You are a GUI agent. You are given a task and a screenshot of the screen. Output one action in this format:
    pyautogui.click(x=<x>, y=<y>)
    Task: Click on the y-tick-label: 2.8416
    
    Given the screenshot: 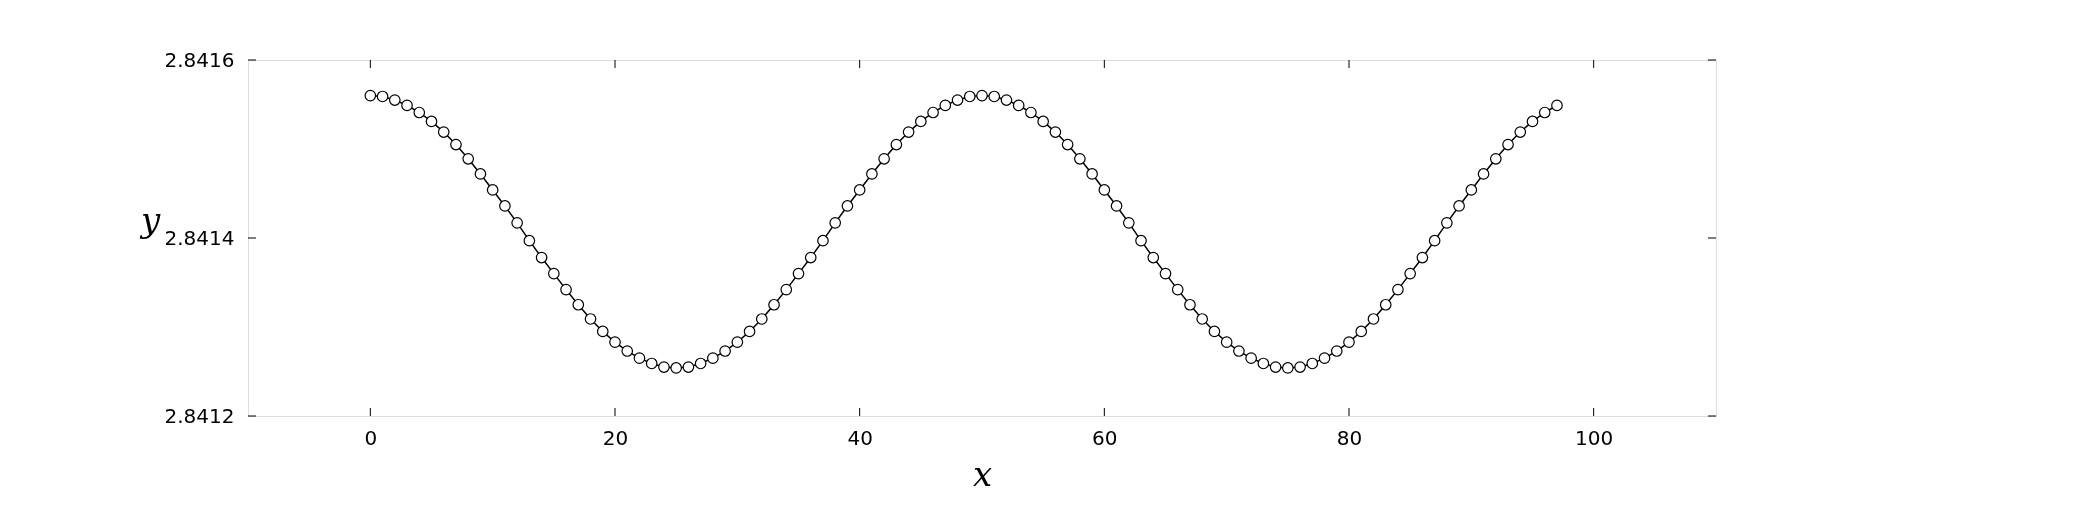 What is the action you would take?
    pyautogui.click(x=199, y=59)
    